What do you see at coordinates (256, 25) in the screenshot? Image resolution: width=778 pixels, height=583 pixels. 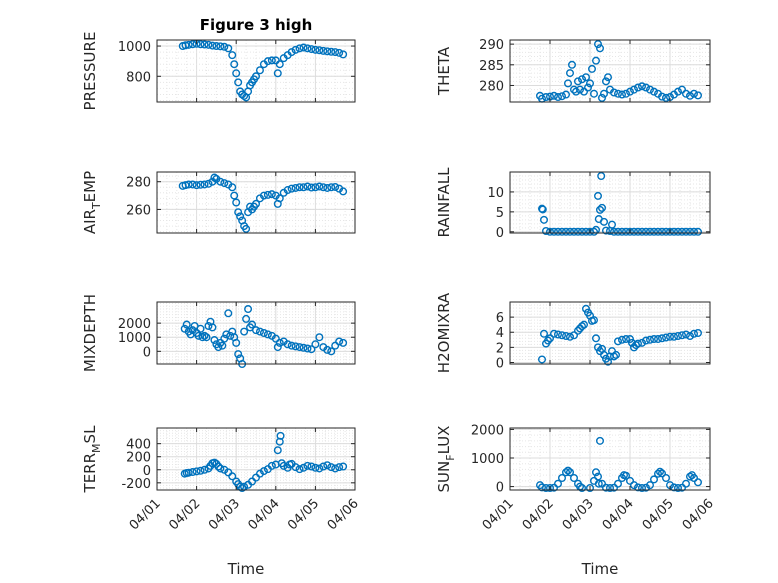 I see `figure-title: Figure 3 high` at bounding box center [256, 25].